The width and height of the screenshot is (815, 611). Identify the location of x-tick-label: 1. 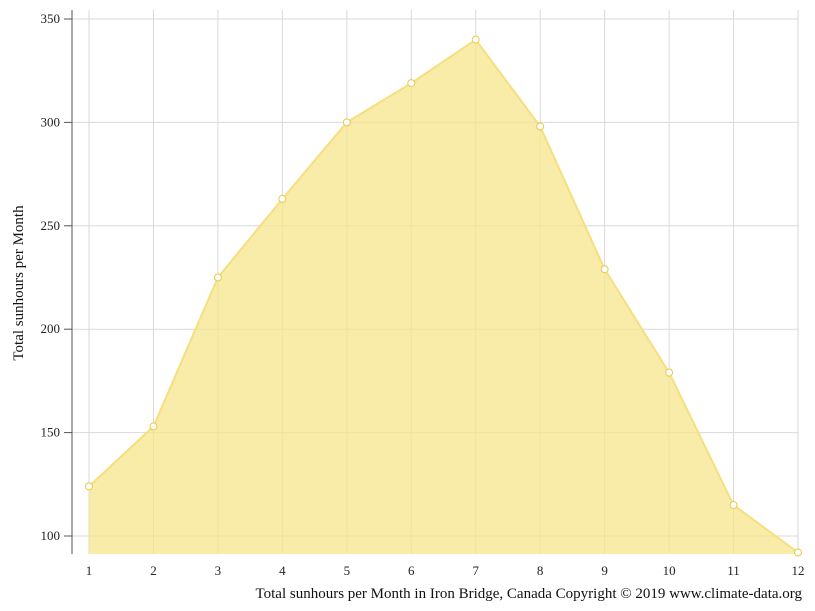
(89, 570).